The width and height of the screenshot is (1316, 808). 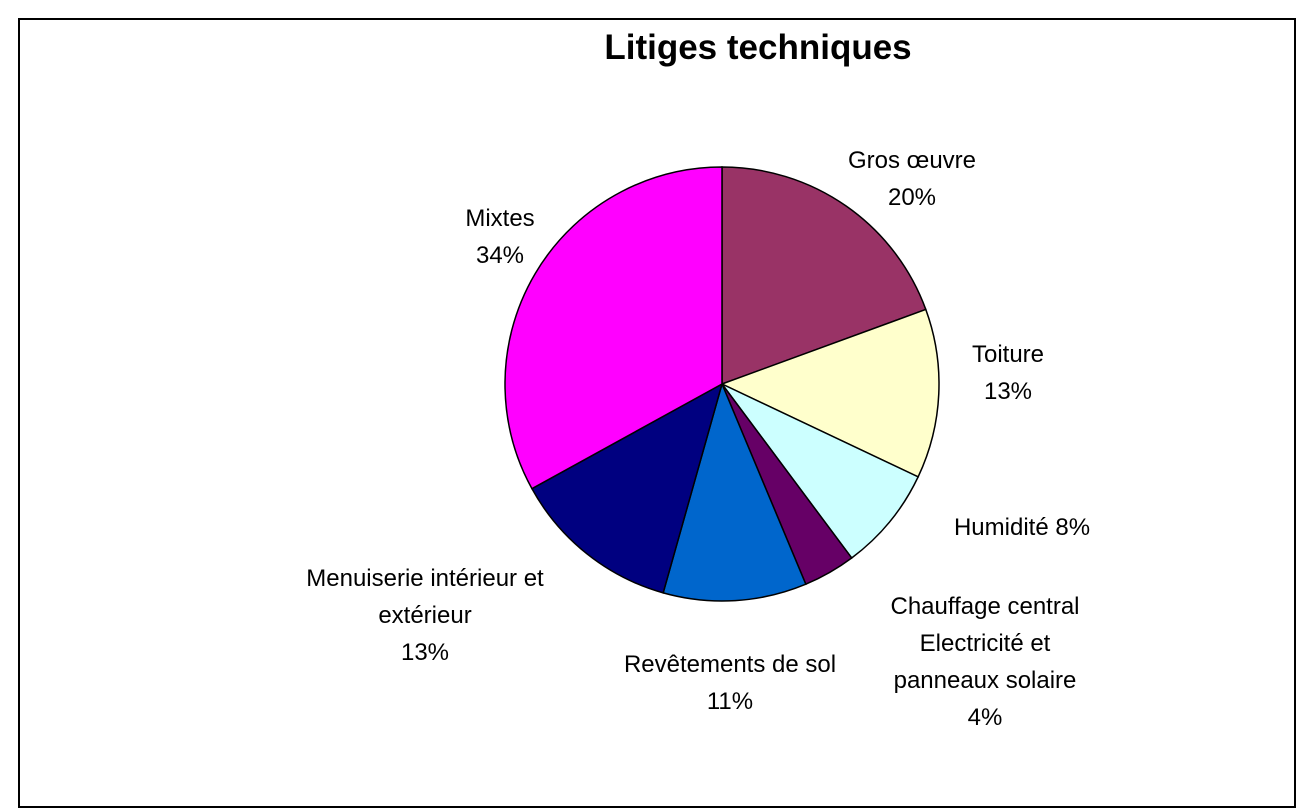 I want to click on value-label: 20%, so click(x=912, y=197).